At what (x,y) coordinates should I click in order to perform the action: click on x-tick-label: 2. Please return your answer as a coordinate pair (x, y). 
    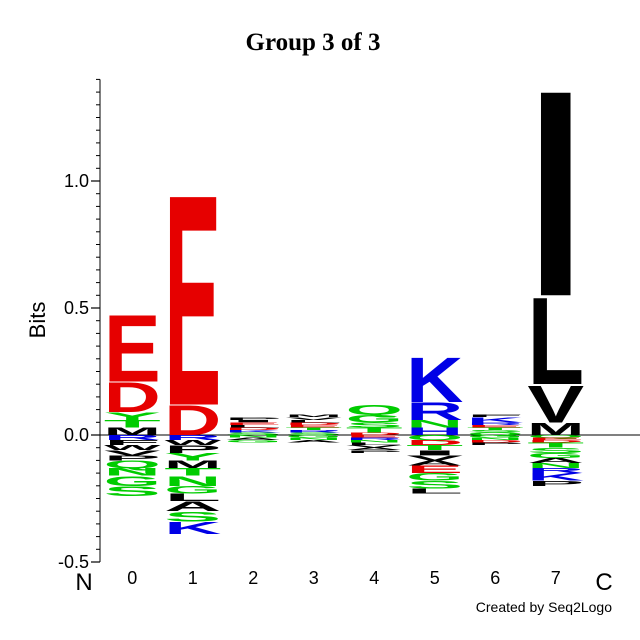
    Looking at the image, I should click on (253, 578).